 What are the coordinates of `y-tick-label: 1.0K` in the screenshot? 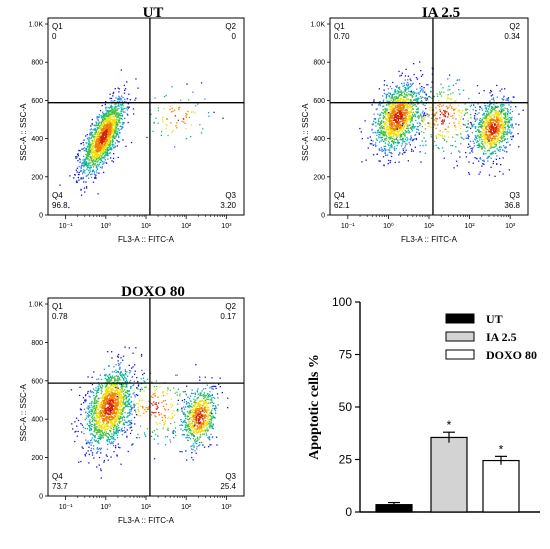 It's located at (318, 25).